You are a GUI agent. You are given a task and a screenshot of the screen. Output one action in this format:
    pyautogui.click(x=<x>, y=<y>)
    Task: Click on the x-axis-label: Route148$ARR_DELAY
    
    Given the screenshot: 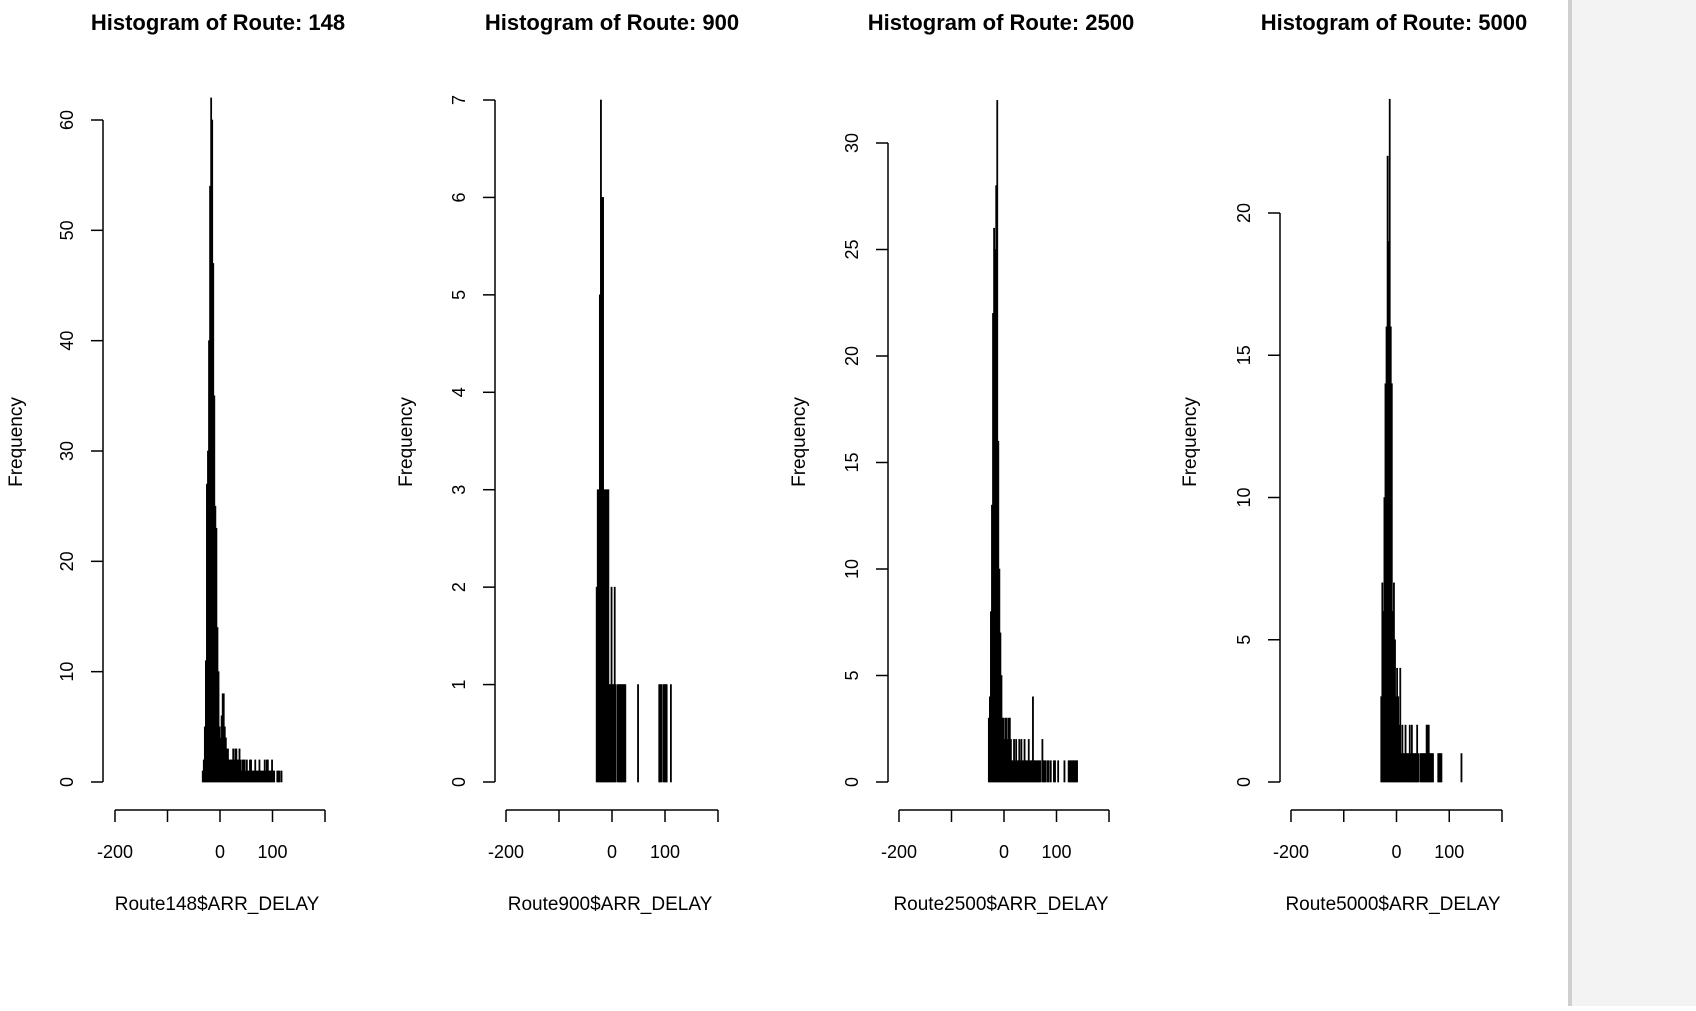 What is the action you would take?
    pyautogui.click(x=217, y=904)
    